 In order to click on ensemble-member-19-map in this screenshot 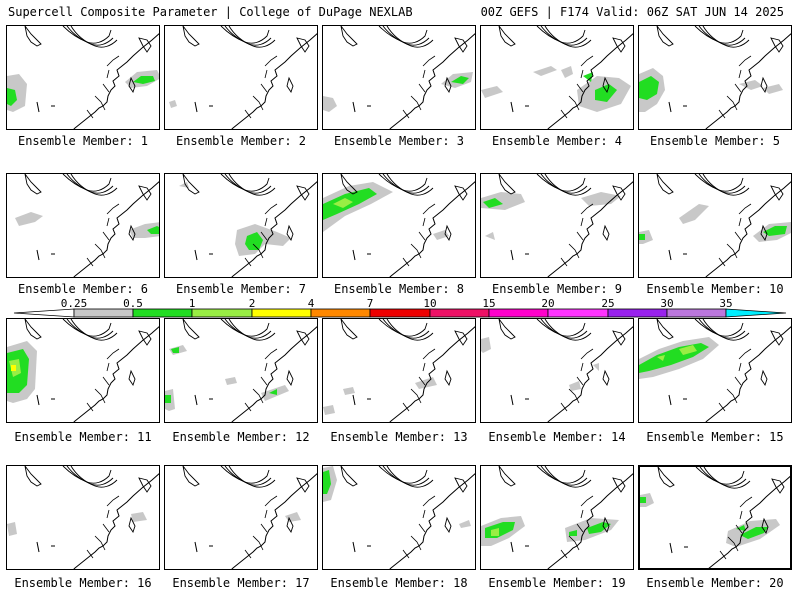, I will do `click(557, 517)`.